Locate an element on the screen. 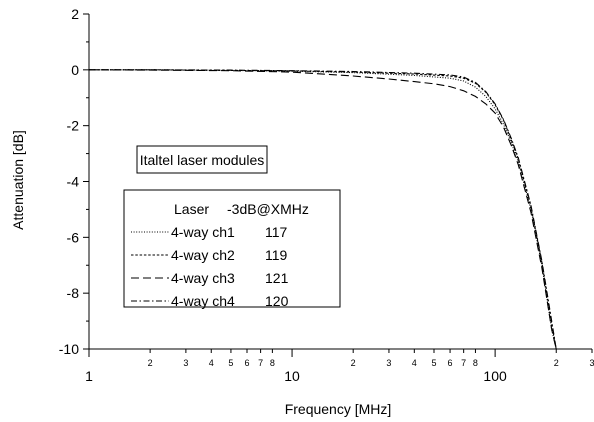 This screenshot has width=594, height=422. y-tick-label: -4 is located at coordinates (73, 182).